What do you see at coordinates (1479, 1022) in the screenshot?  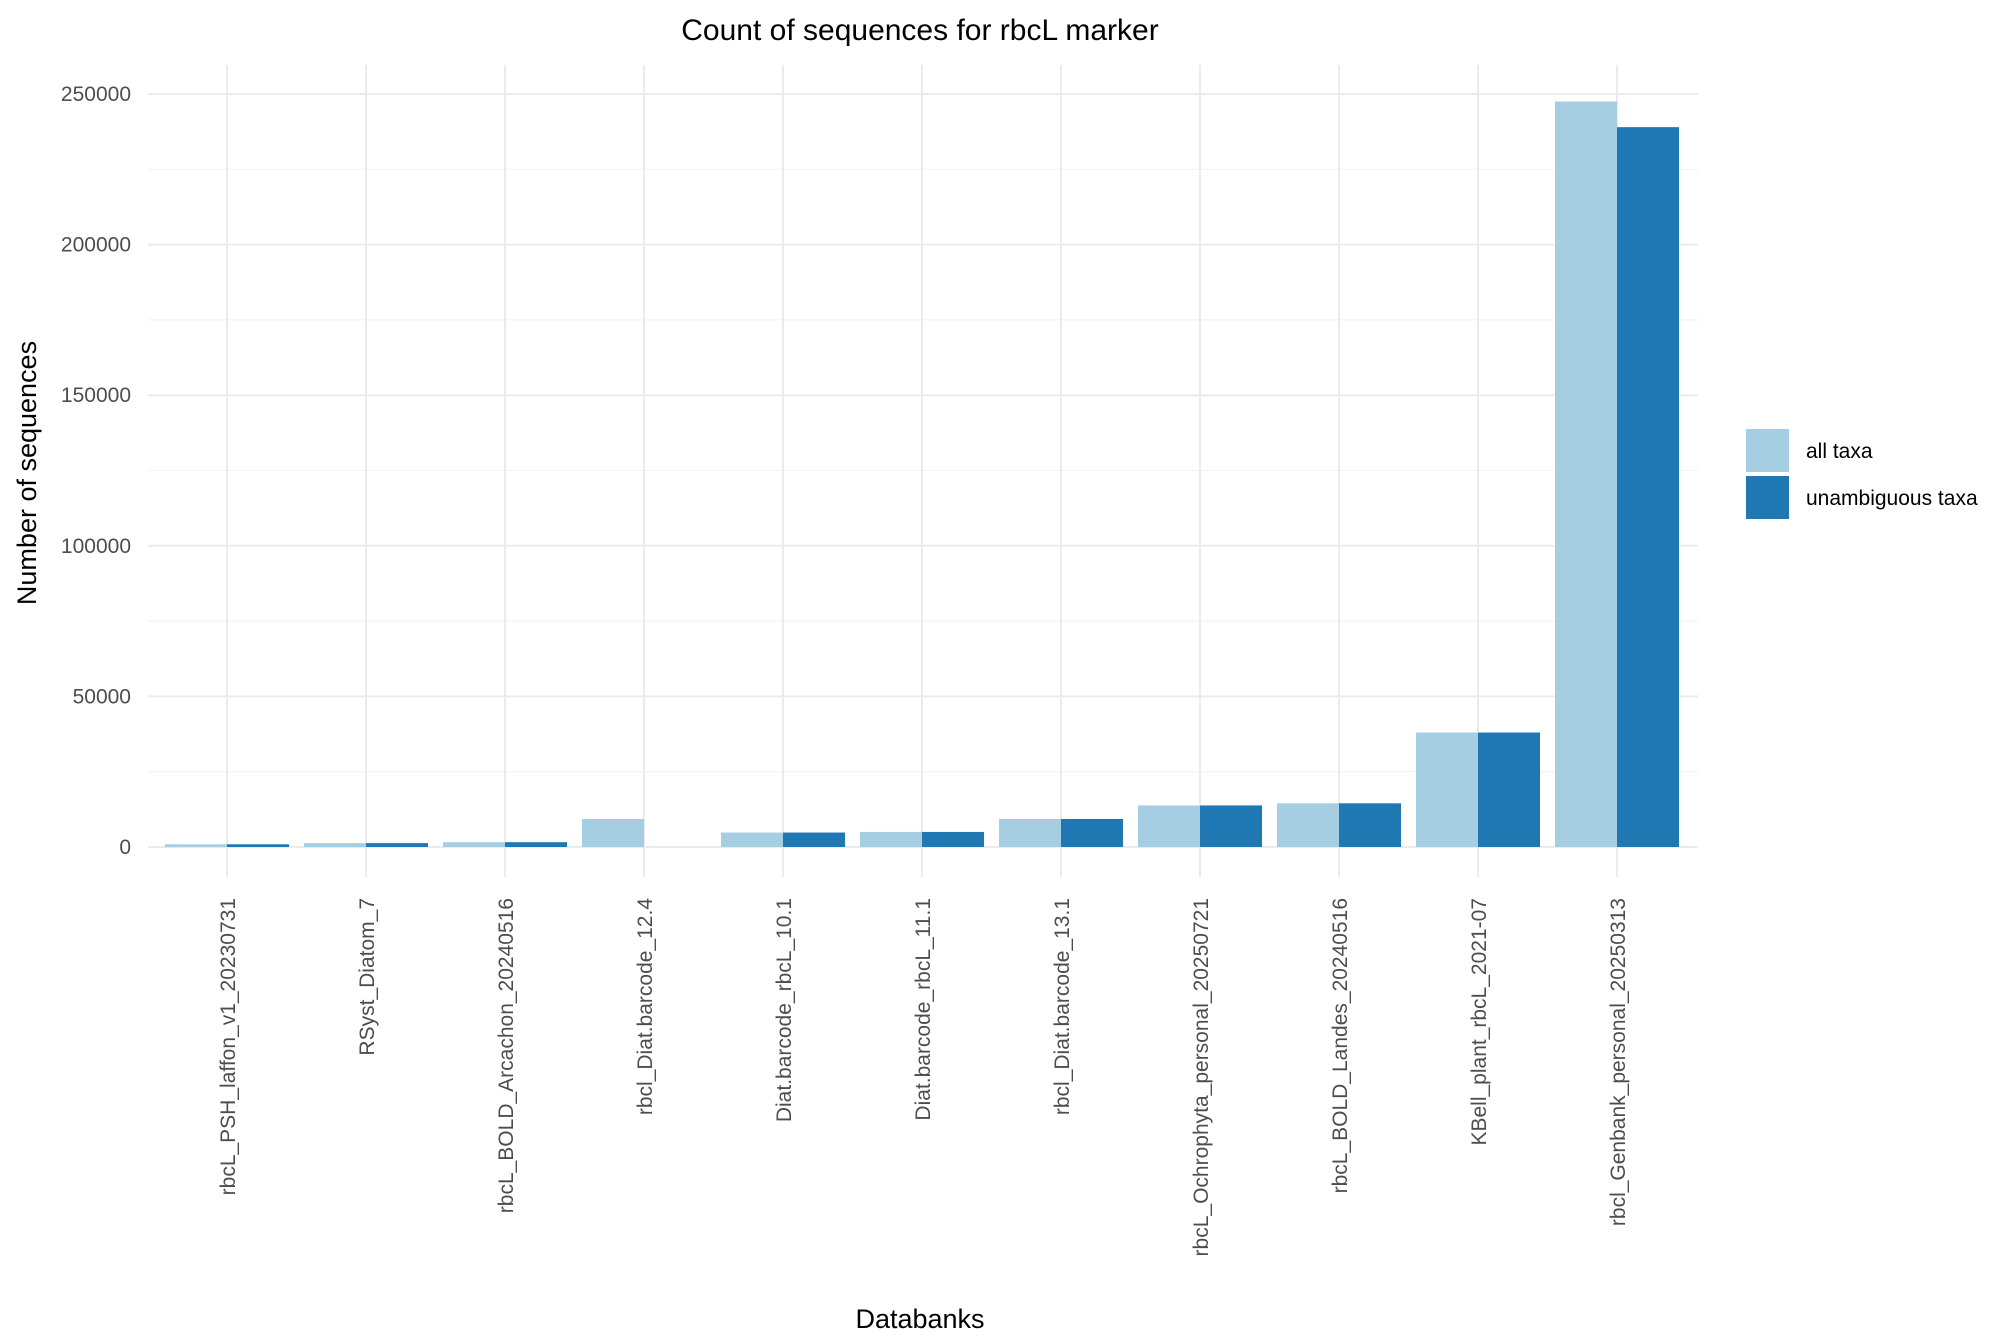 I see `x-tick-label: KBell_plant_rbcL_2021-07` at bounding box center [1479, 1022].